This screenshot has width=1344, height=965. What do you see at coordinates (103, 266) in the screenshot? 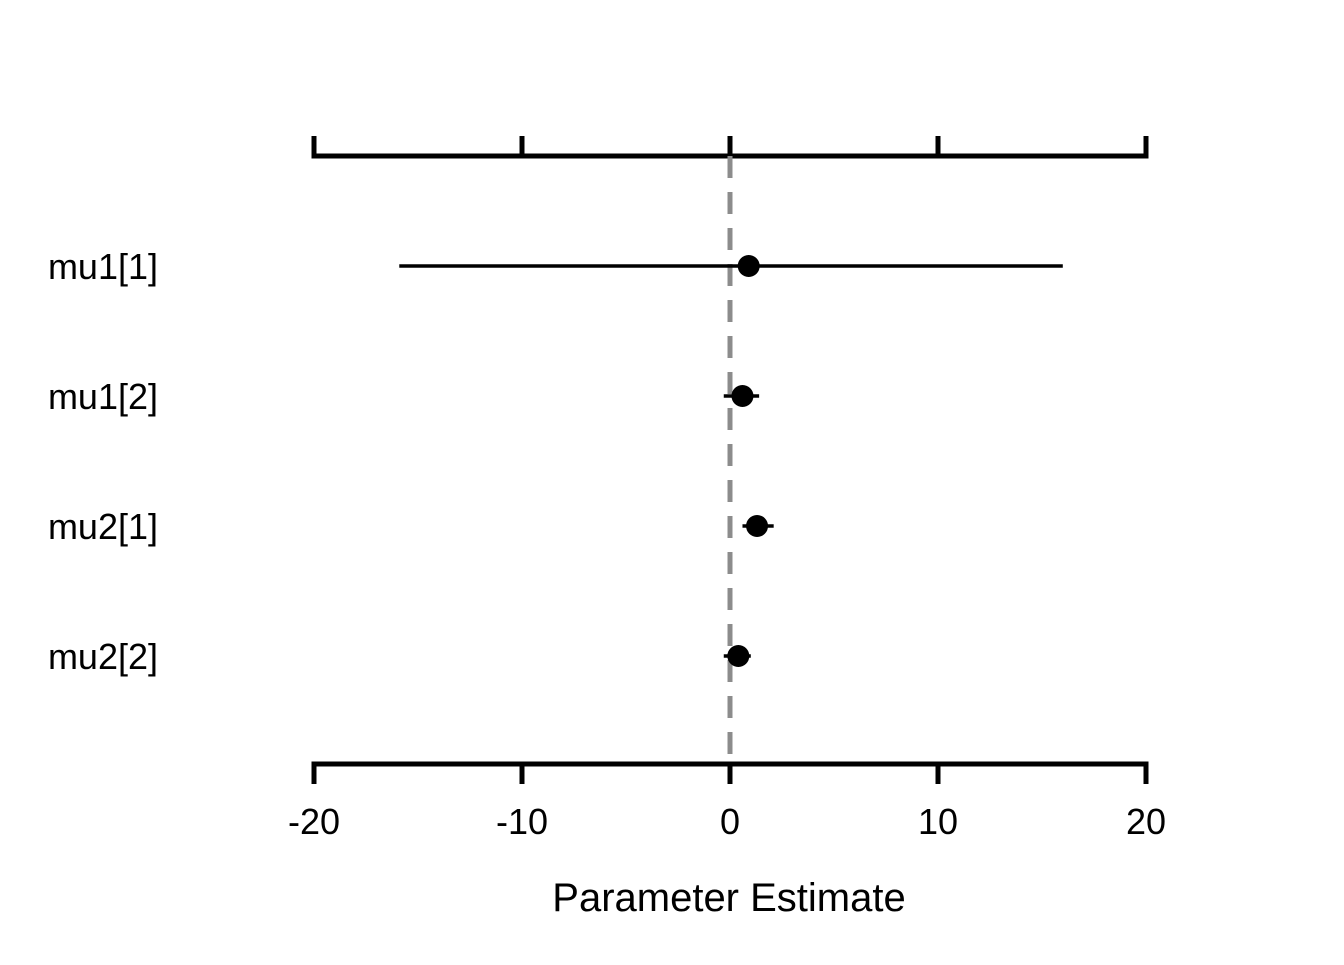
I see `parameter-label: mu1[1]` at bounding box center [103, 266].